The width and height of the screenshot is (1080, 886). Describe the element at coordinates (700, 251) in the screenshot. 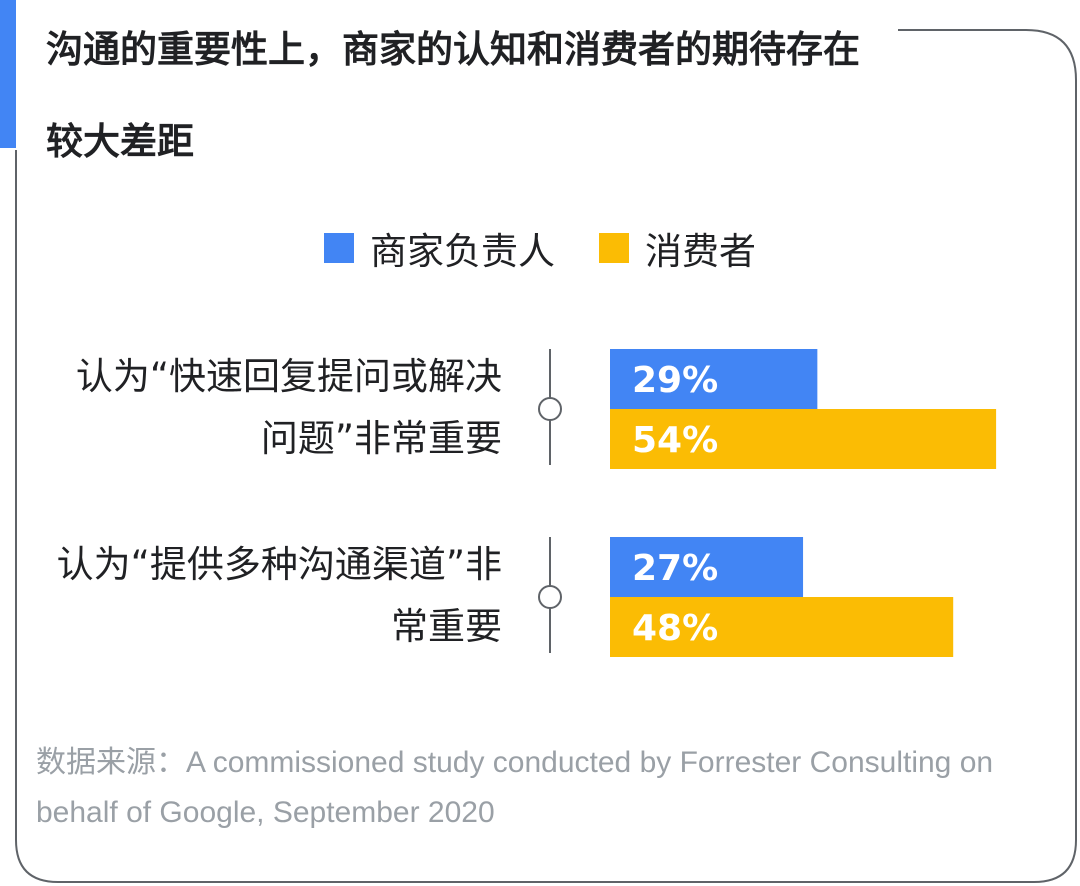

I see `legend-label-consumer: 消费者` at that location.